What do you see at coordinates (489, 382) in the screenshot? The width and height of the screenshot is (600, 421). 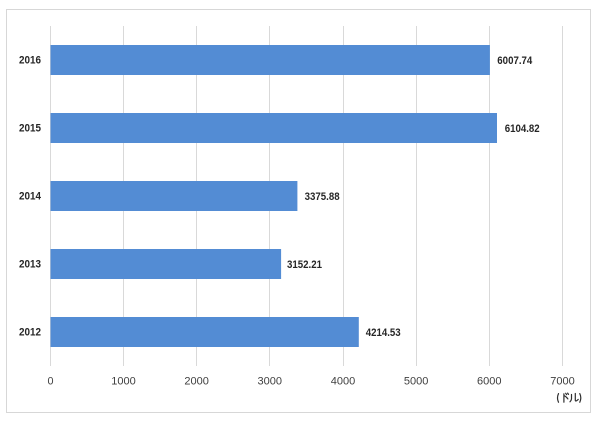 I see `svg-text: 6000` at bounding box center [489, 382].